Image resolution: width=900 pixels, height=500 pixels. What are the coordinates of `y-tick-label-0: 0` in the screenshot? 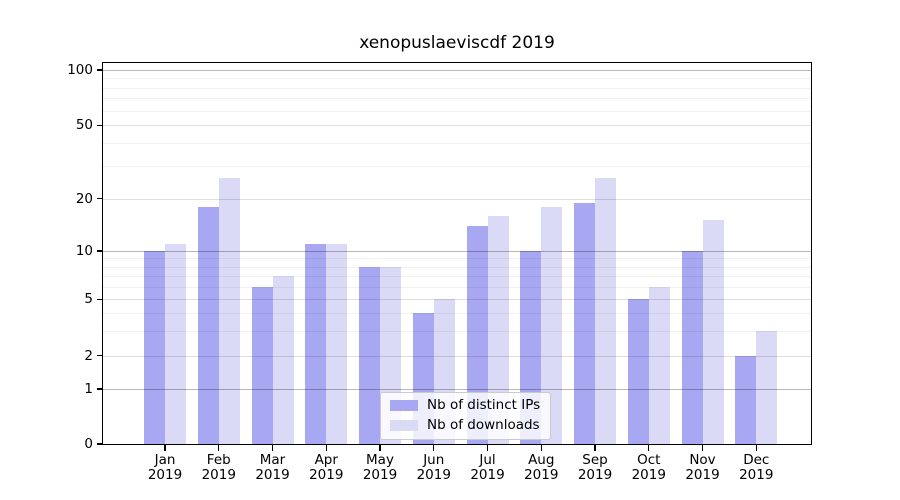 It's located at (88, 444).